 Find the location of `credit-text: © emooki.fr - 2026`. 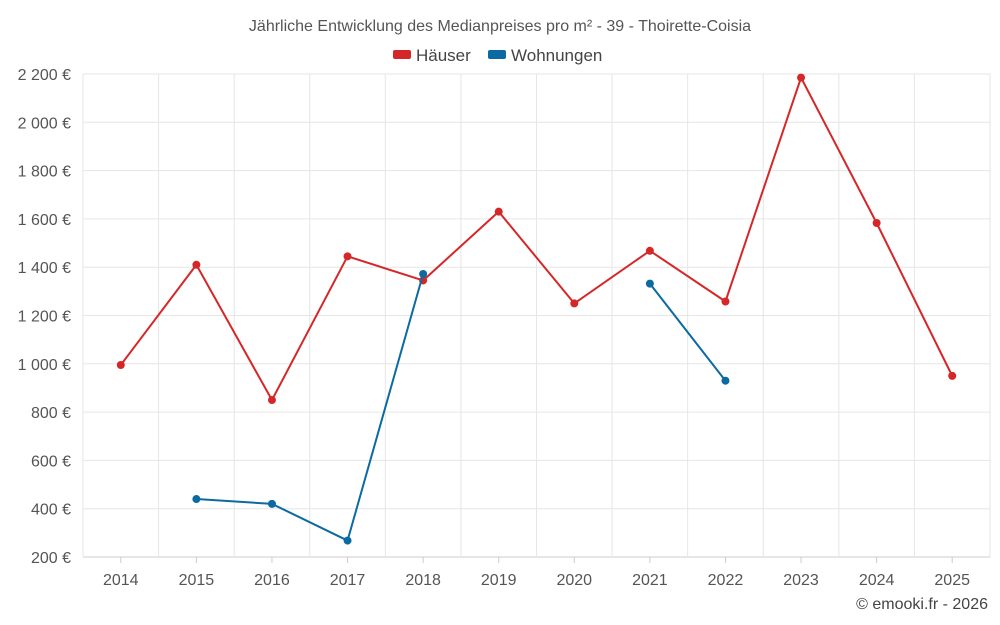

credit-text: © emooki.fr - 2026 is located at coordinates (922, 604).